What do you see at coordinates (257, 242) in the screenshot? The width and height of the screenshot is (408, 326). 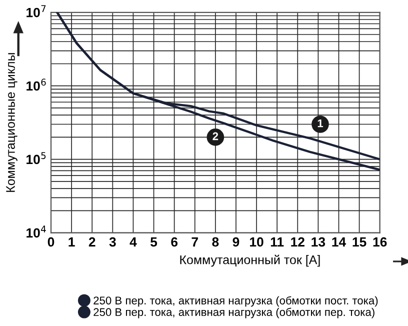 I see `x-tick-label: 10` at bounding box center [257, 242].